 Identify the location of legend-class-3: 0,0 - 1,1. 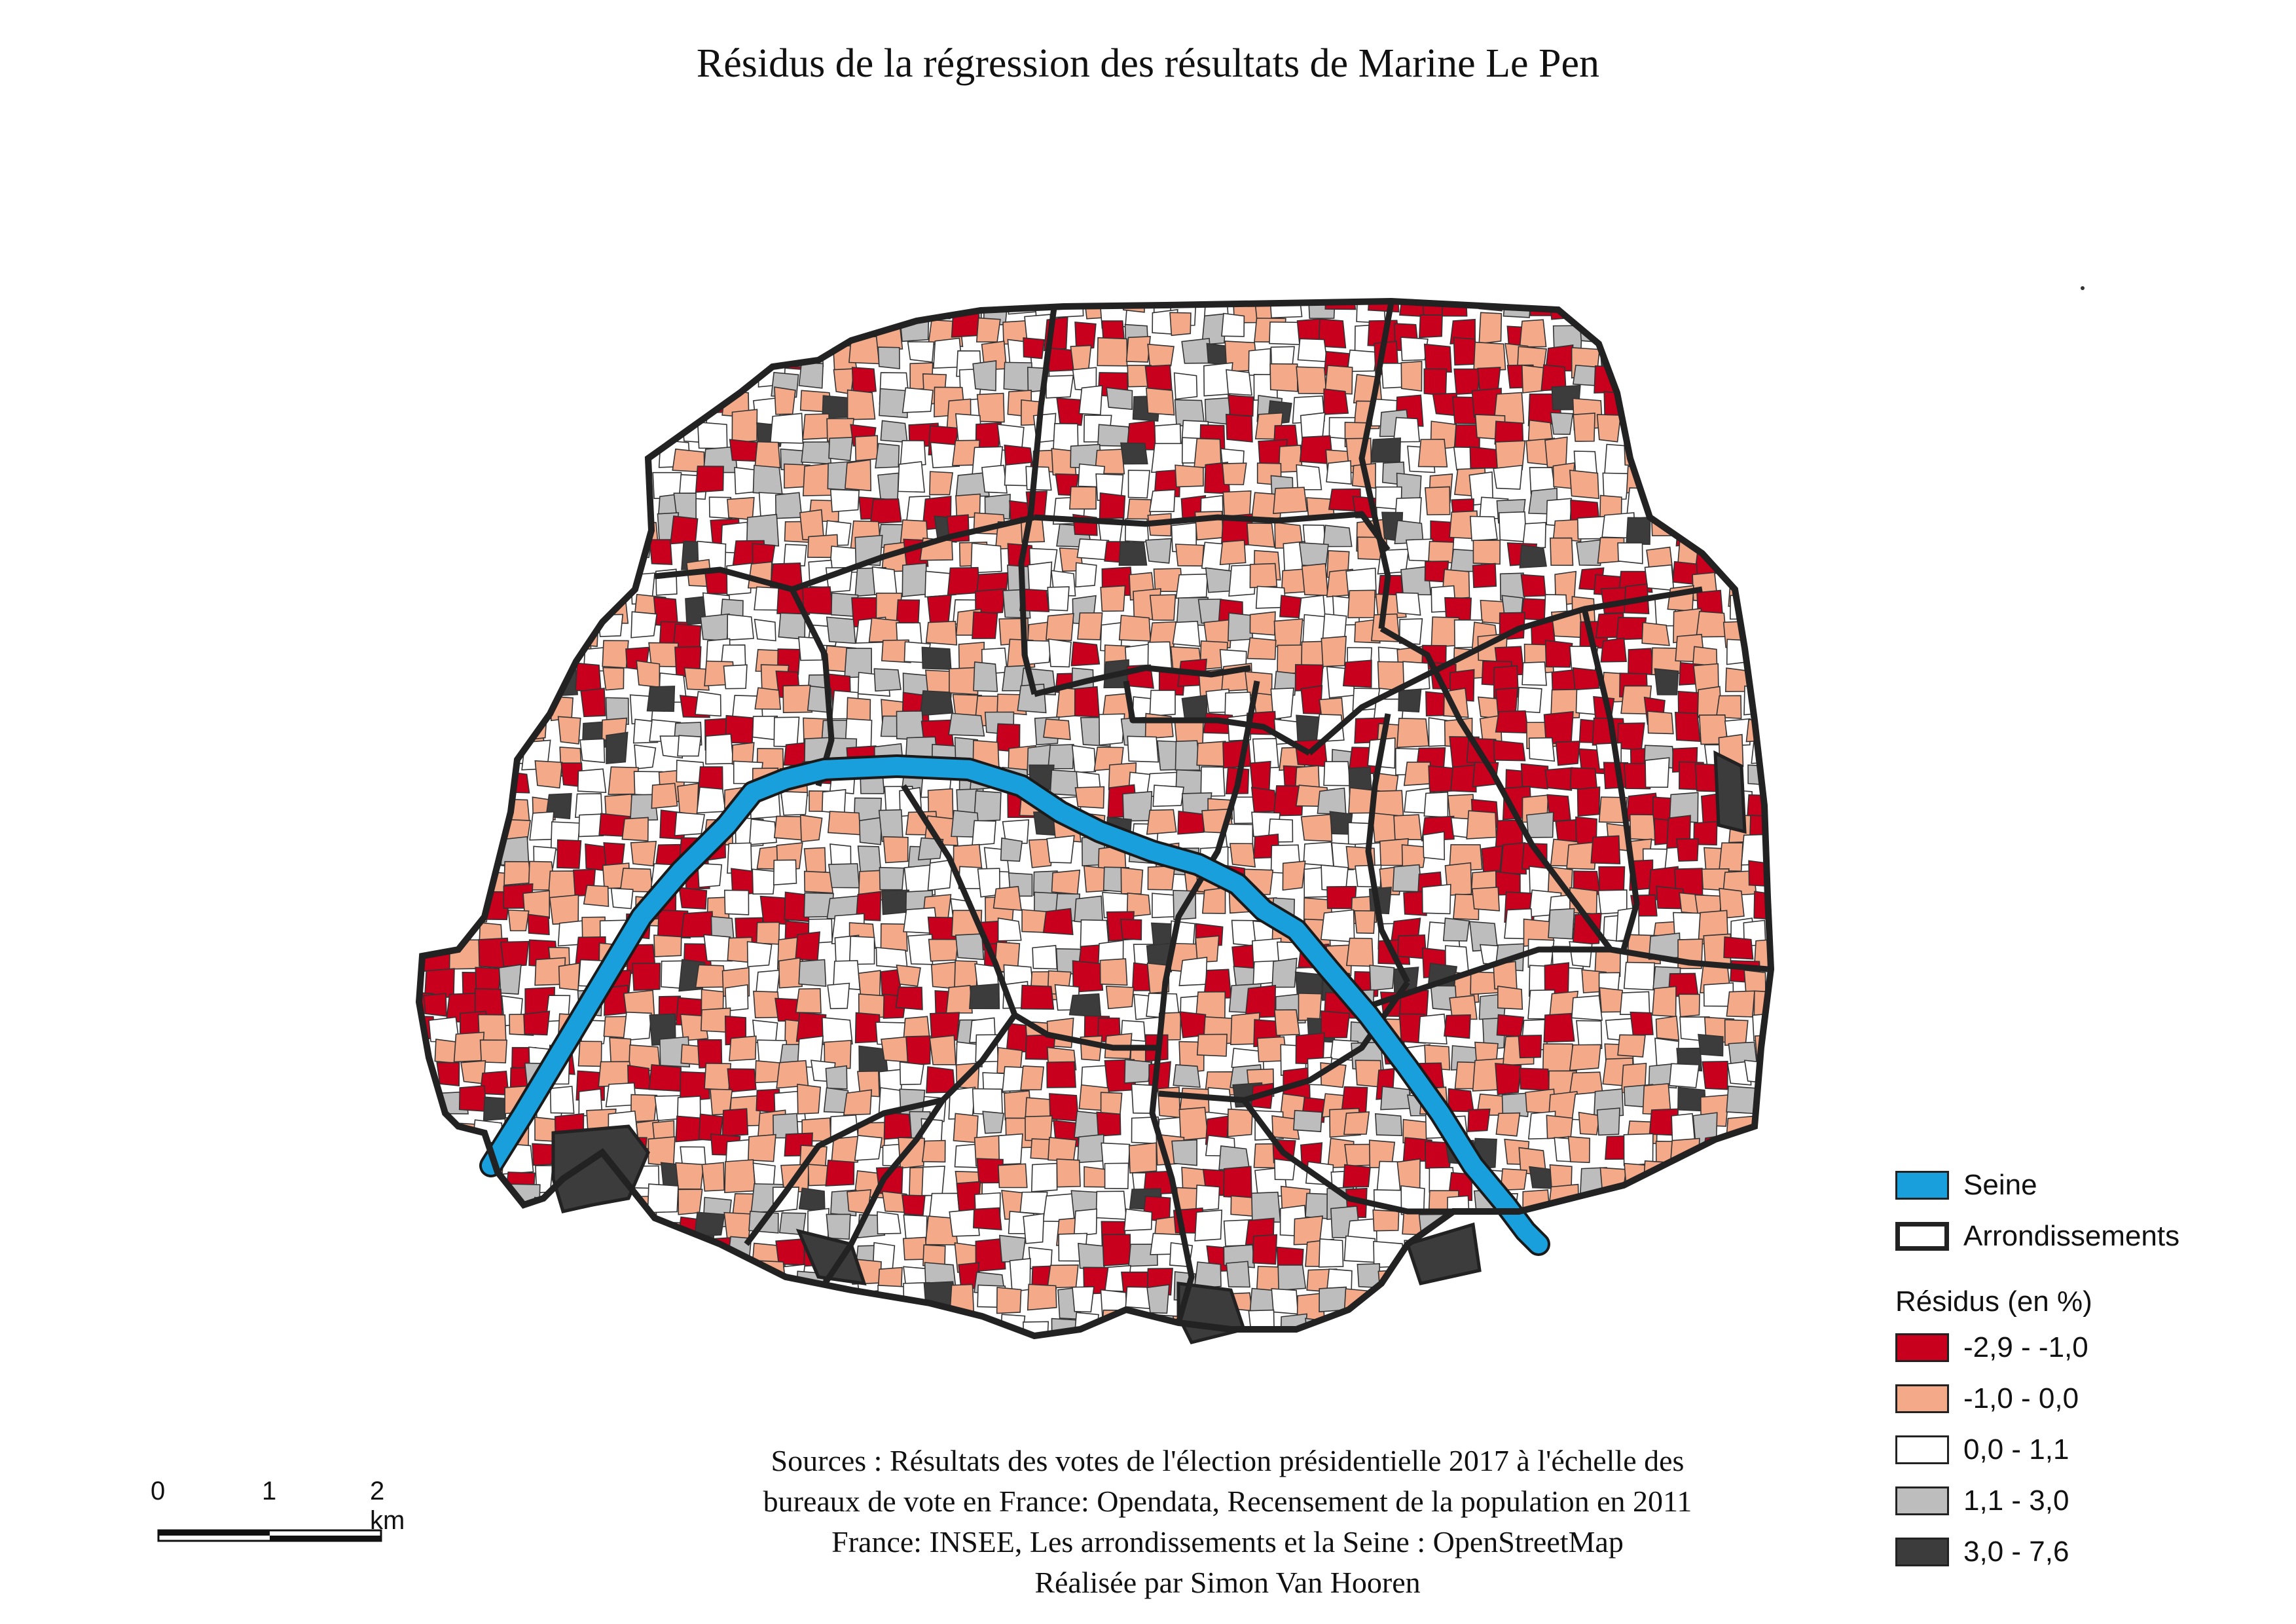
(1982, 1449).